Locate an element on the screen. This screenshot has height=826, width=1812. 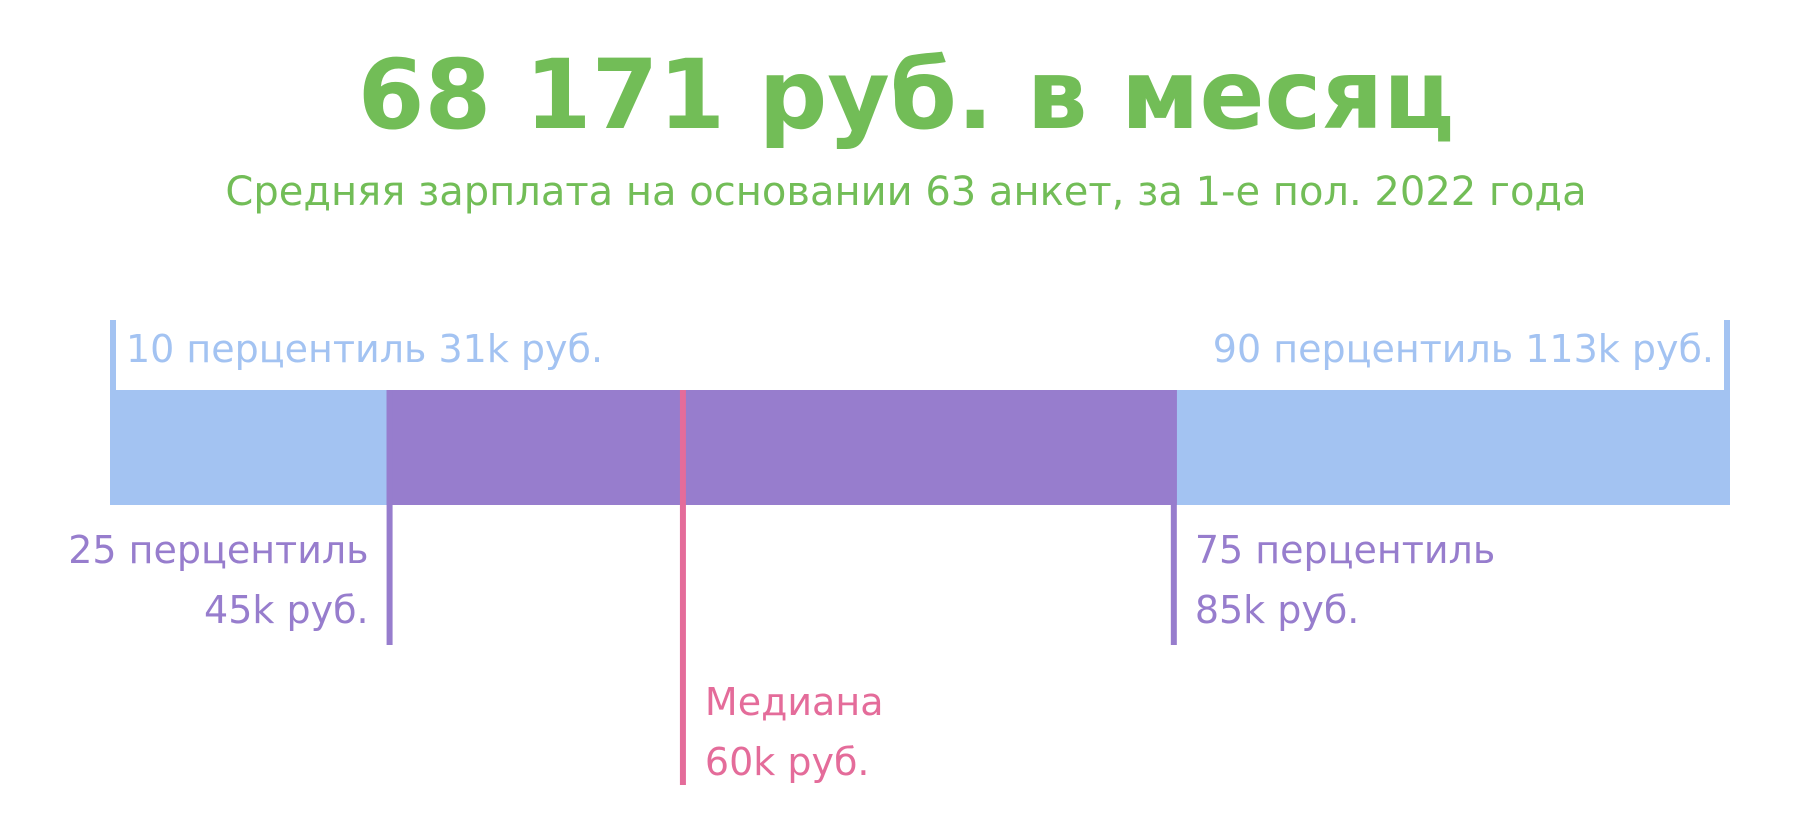
p25-label-title: 25 перцентиль is located at coordinates (218, 550).